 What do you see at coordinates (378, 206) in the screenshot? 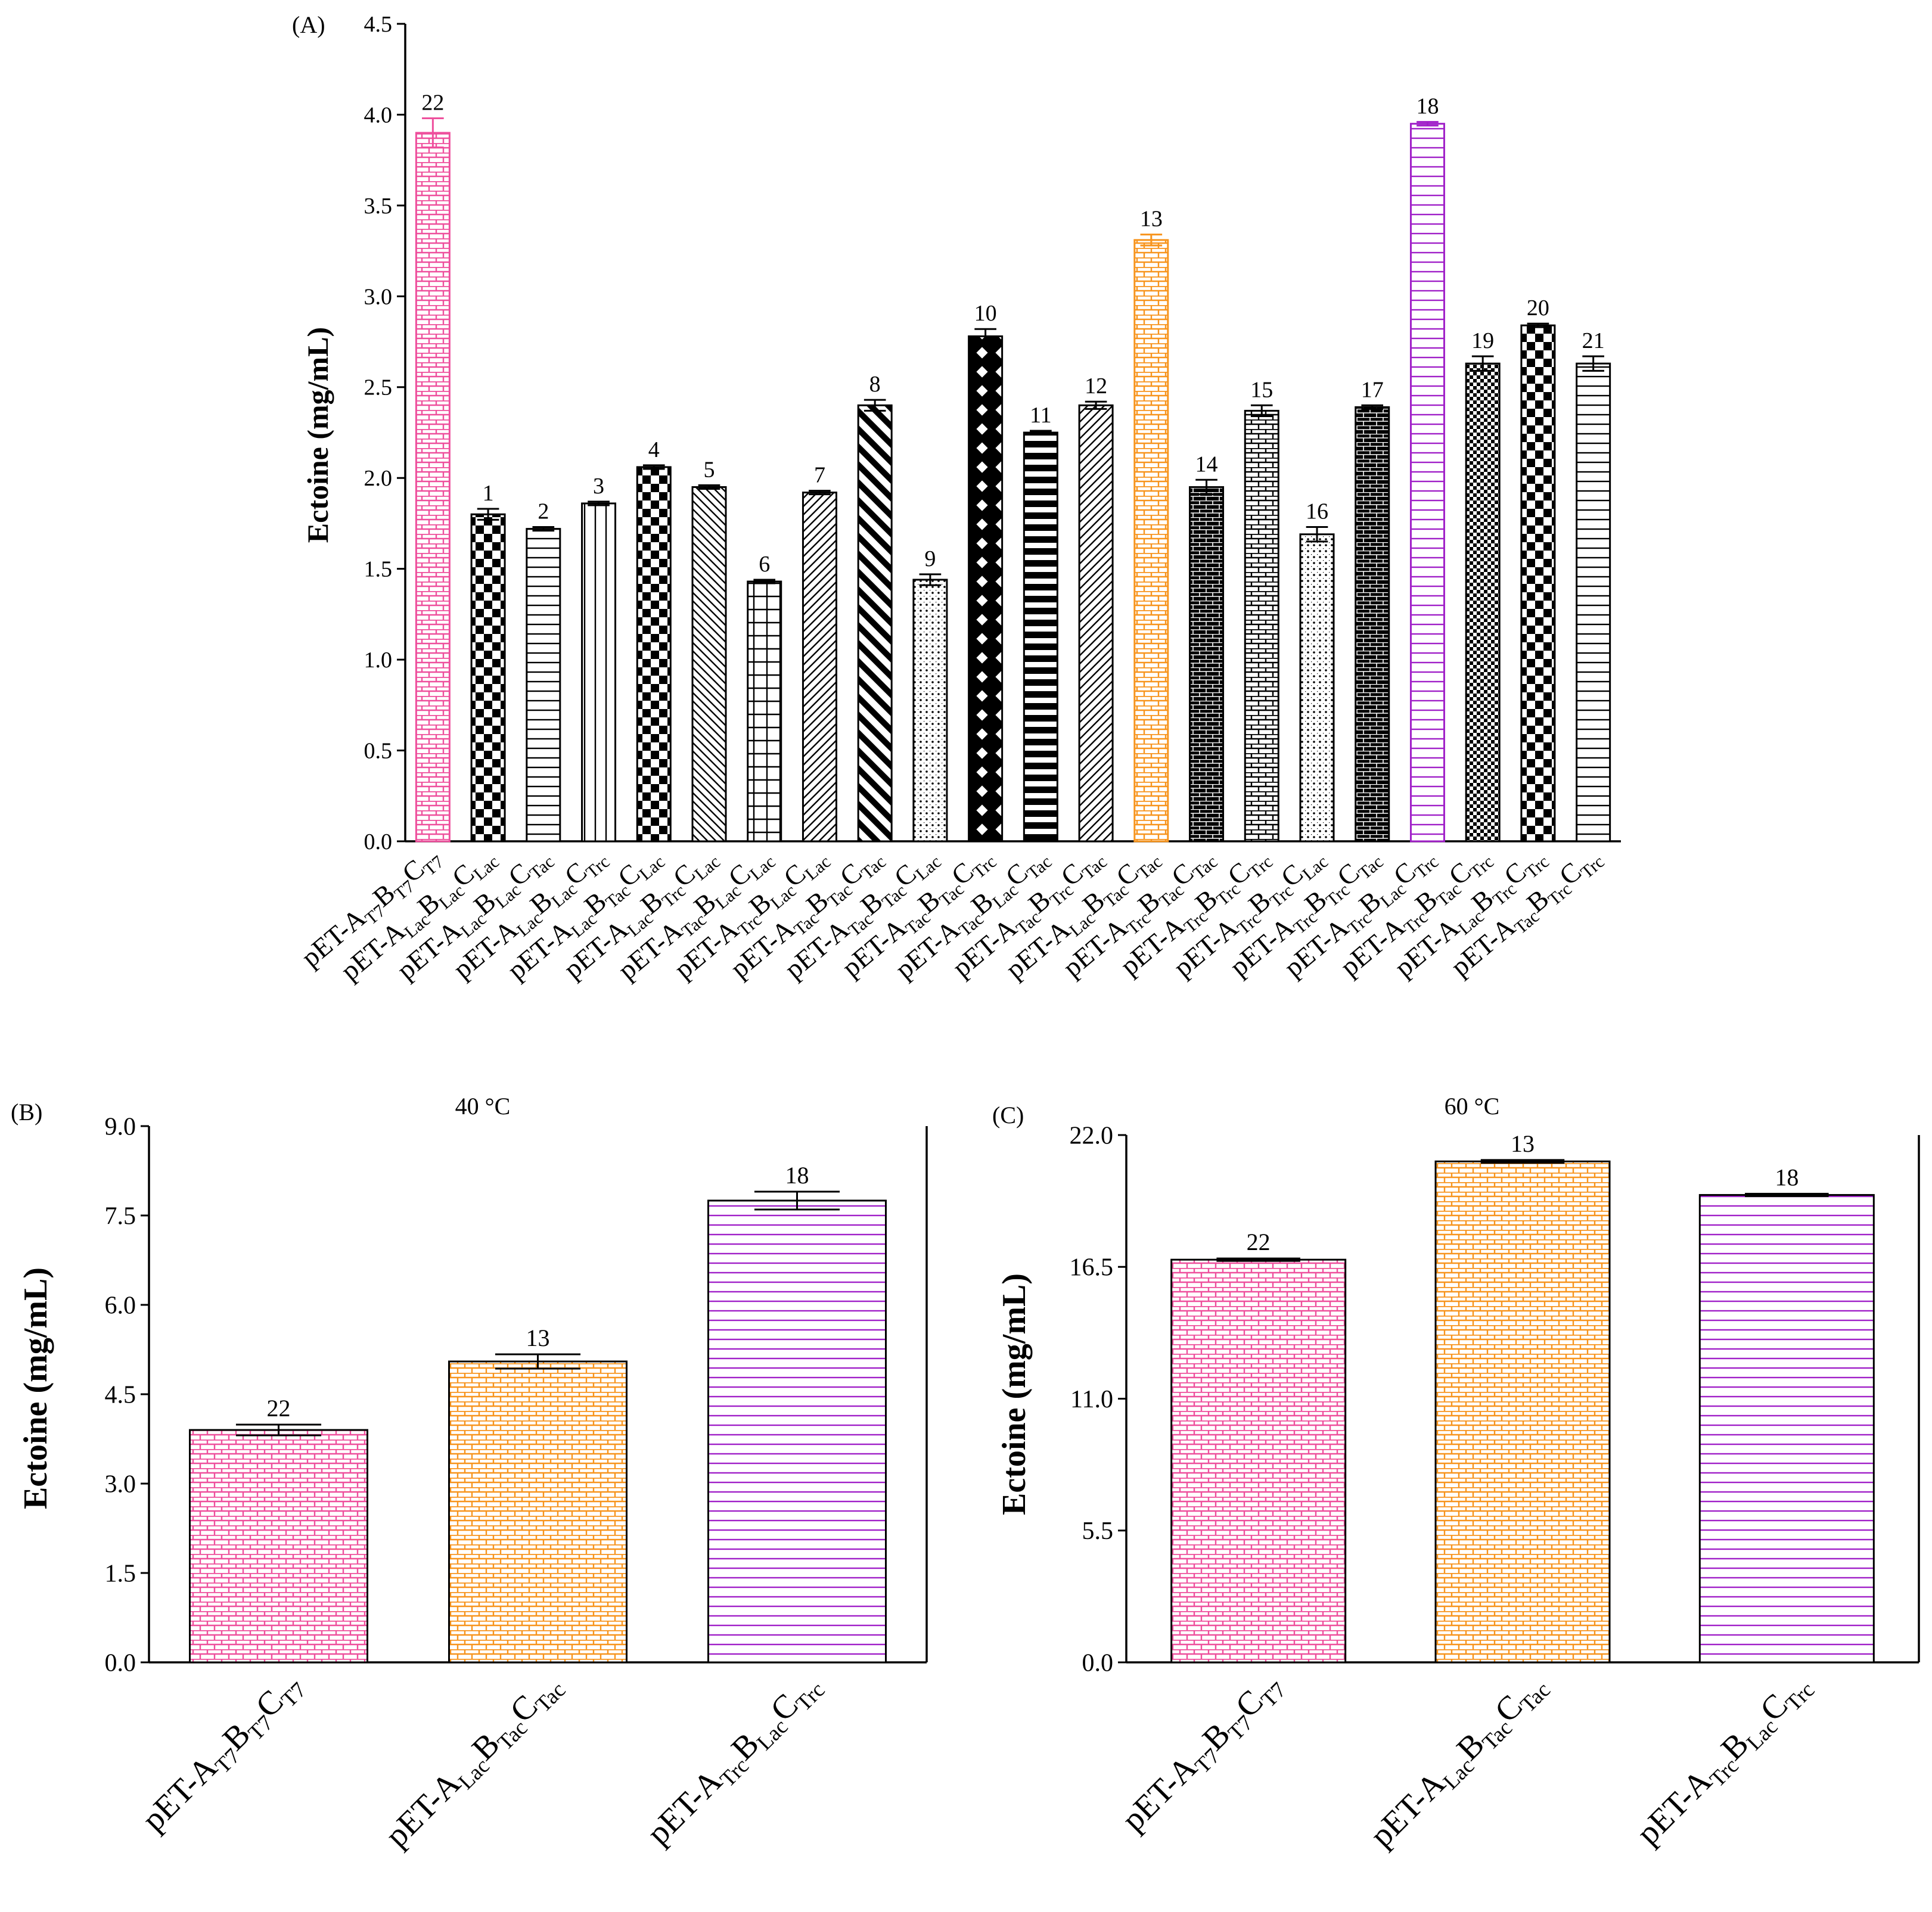
I see `y-tick-label: 3.5` at bounding box center [378, 206].